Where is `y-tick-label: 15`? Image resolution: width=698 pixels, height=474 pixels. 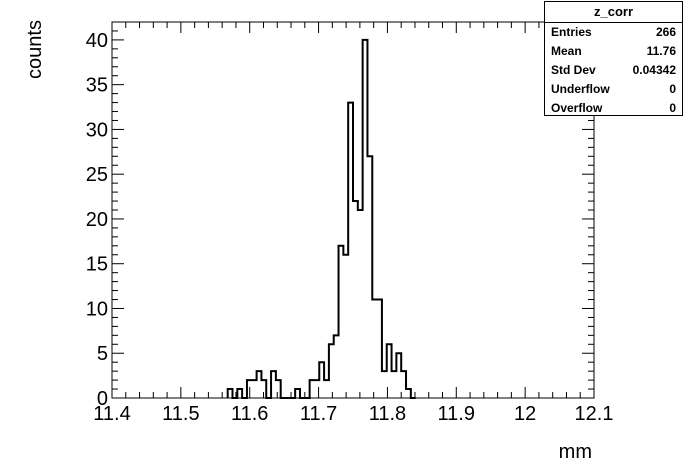
y-tick-label: 15 is located at coordinates (97, 265).